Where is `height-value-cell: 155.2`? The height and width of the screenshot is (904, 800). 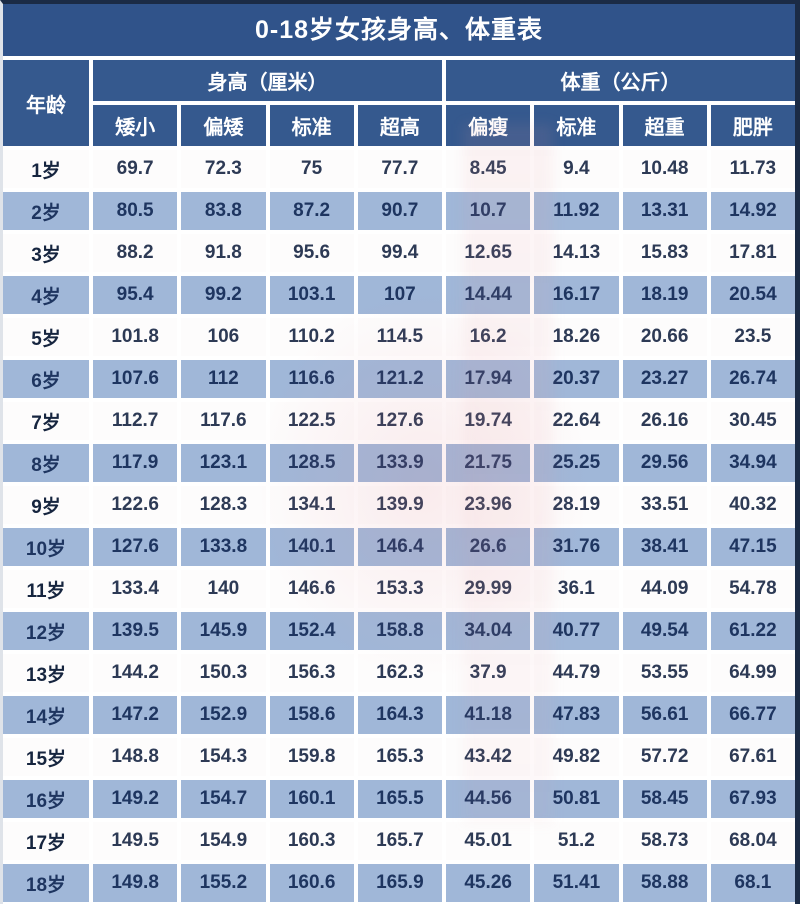 height-value-cell: 155.2 is located at coordinates (223, 883).